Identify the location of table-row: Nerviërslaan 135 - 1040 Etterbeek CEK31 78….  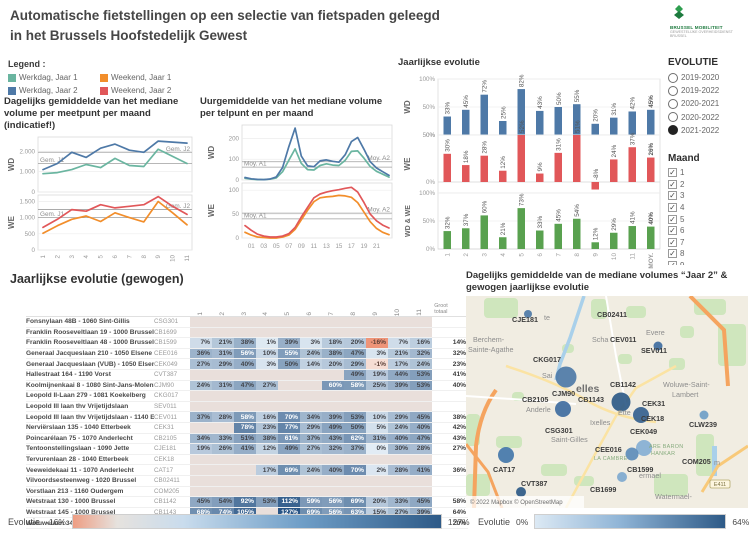
(247, 428).